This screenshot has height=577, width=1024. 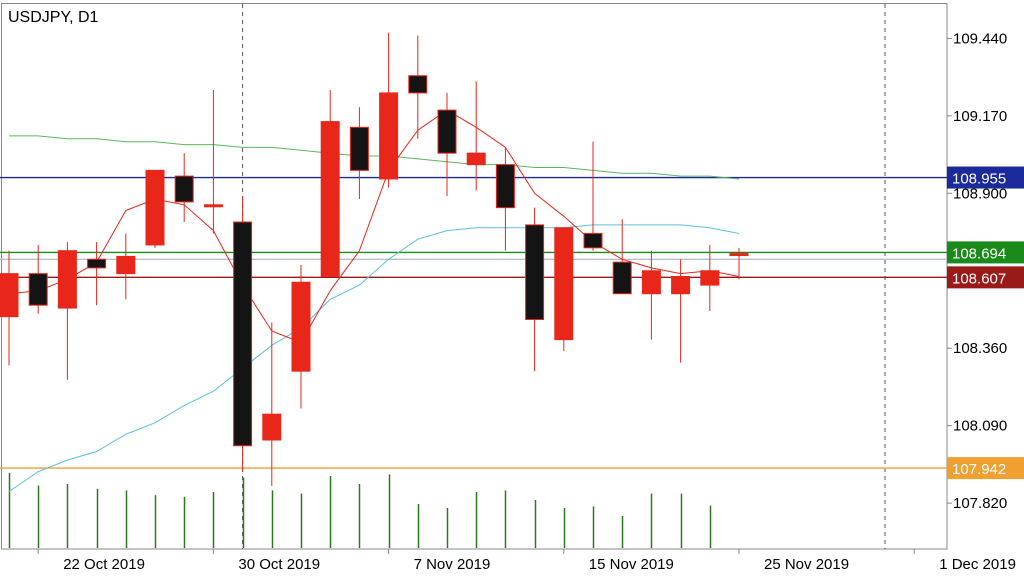 I want to click on y-tick-label: 108.360, so click(x=980, y=348).